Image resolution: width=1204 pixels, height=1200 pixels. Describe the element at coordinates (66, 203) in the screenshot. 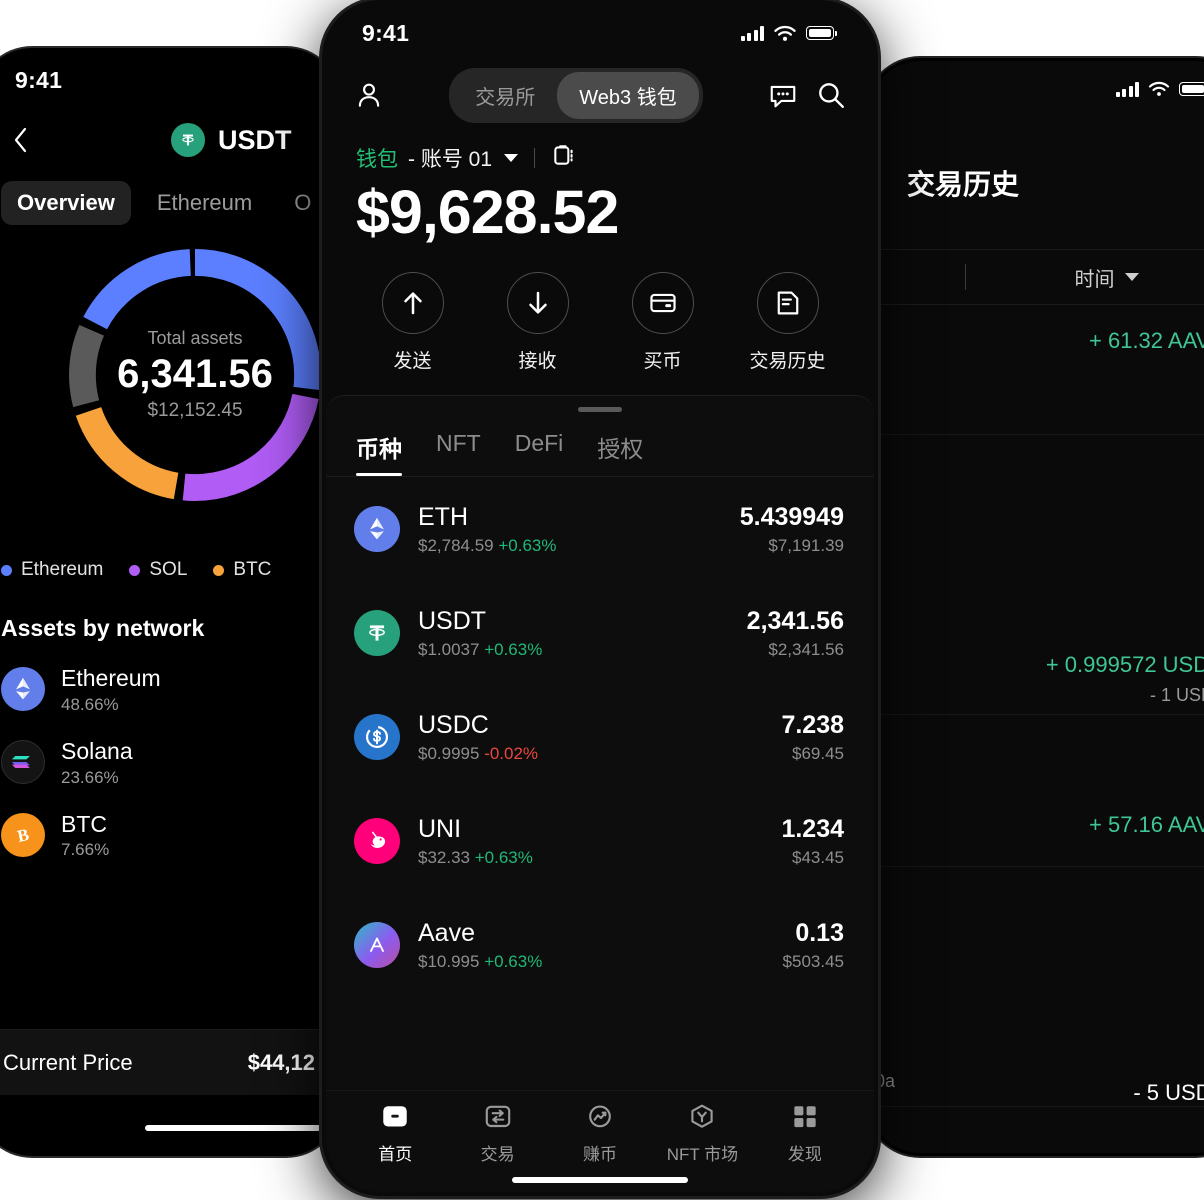

I see `tab-overview: Overview` at that location.